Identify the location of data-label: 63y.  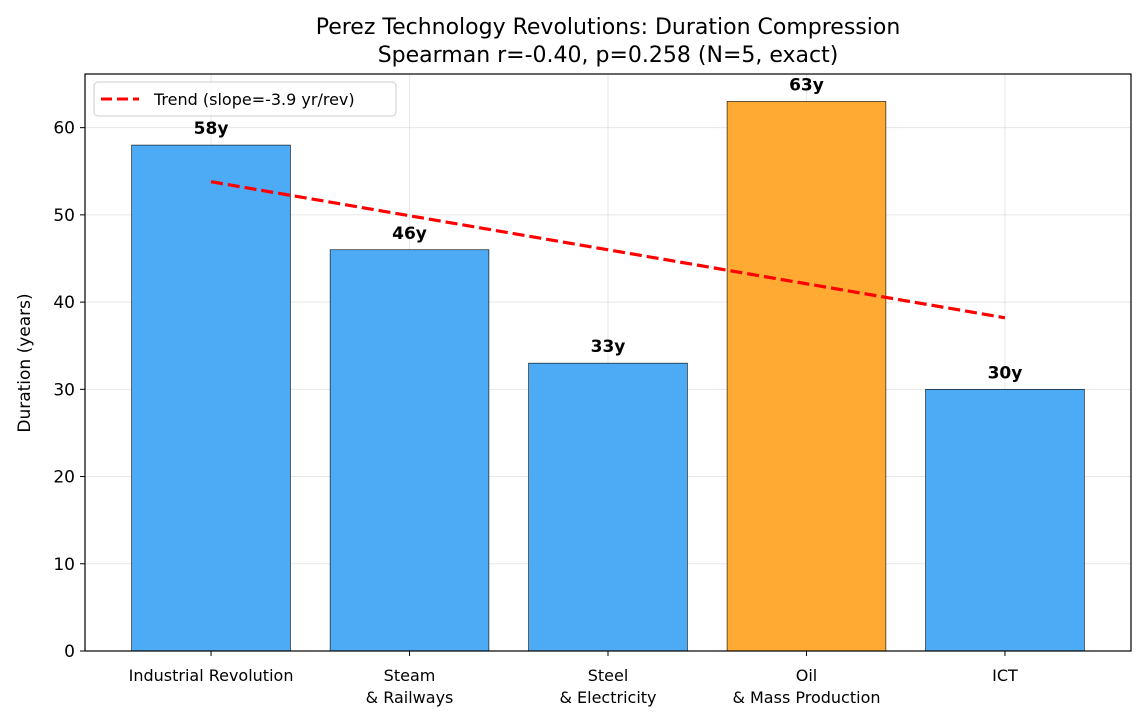
(806, 85).